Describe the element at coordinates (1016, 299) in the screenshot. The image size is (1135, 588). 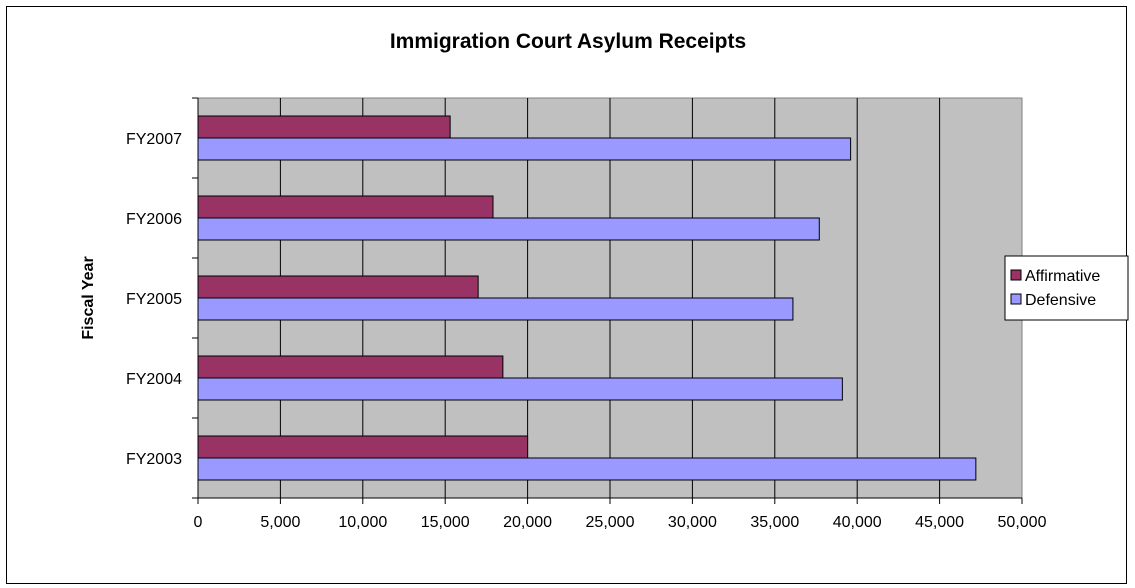
I see `legend-swatch-defensive` at that location.